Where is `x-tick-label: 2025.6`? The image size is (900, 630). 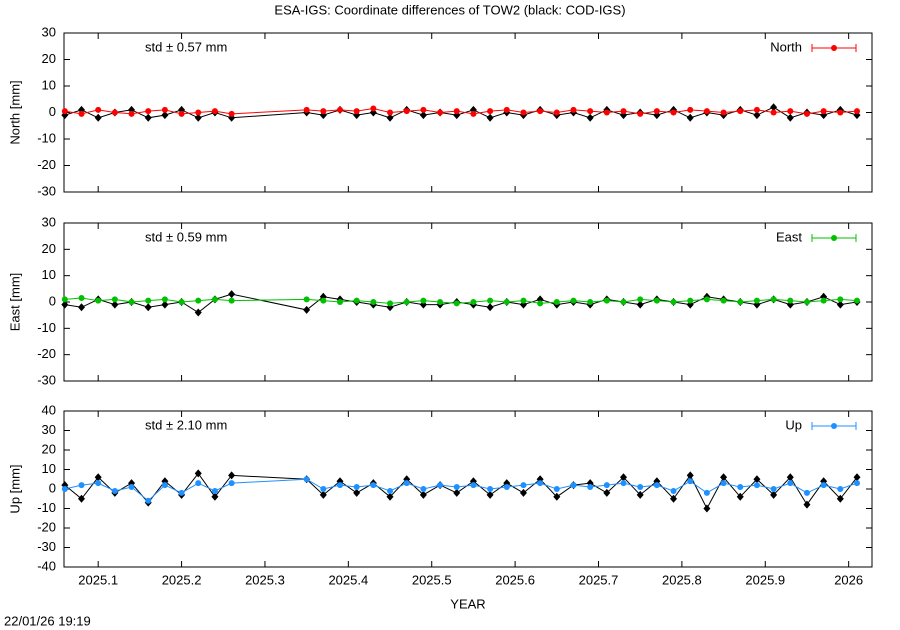
x-tick-label: 2025.6 is located at coordinates (515, 579).